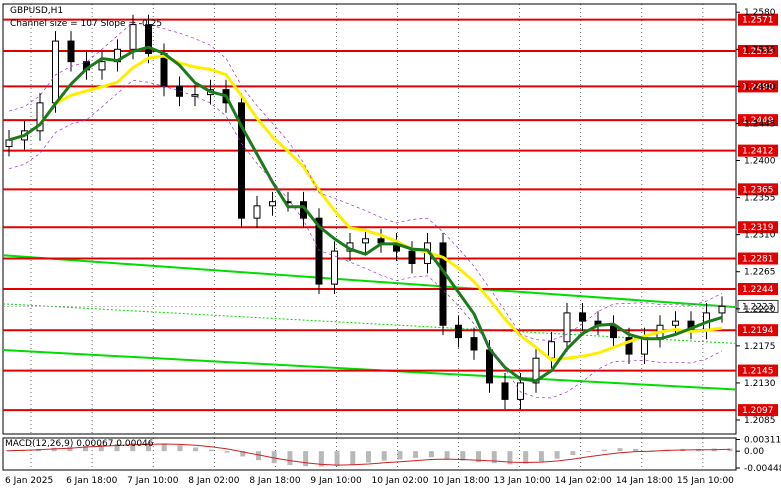  What do you see at coordinates (758, 411) in the screenshot?
I see `level-label: 1.2097` at bounding box center [758, 411].